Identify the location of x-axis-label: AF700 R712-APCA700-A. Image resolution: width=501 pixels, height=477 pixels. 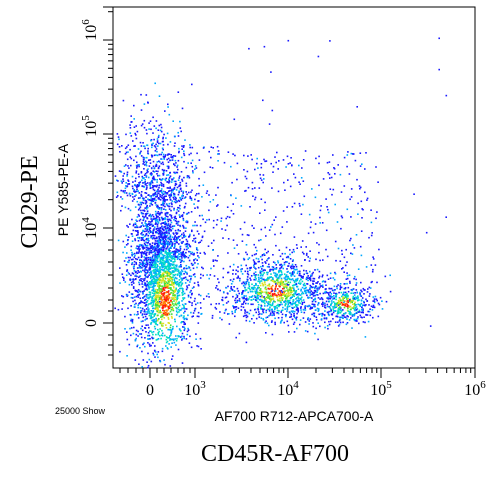
(294, 416).